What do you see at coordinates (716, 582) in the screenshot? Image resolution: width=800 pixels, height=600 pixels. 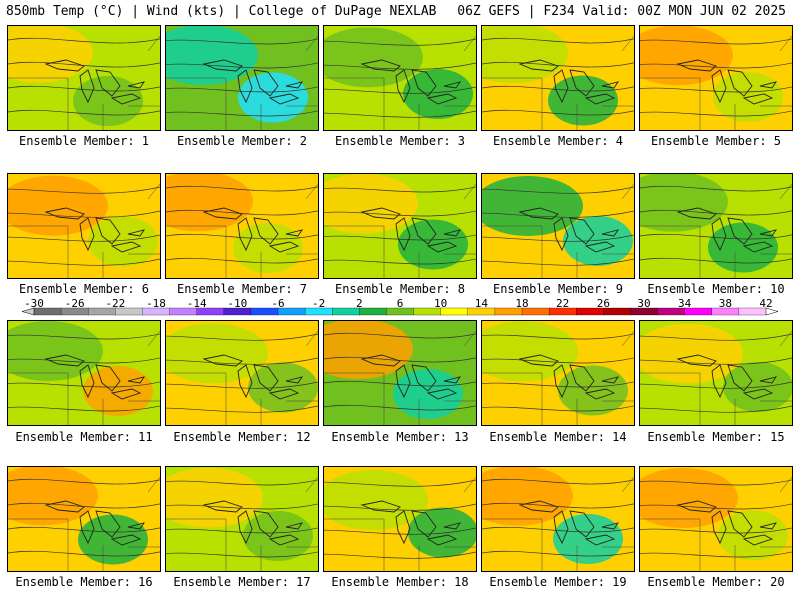 I see `ensemble-member-label: Ensemble Member: 20` at bounding box center [716, 582].